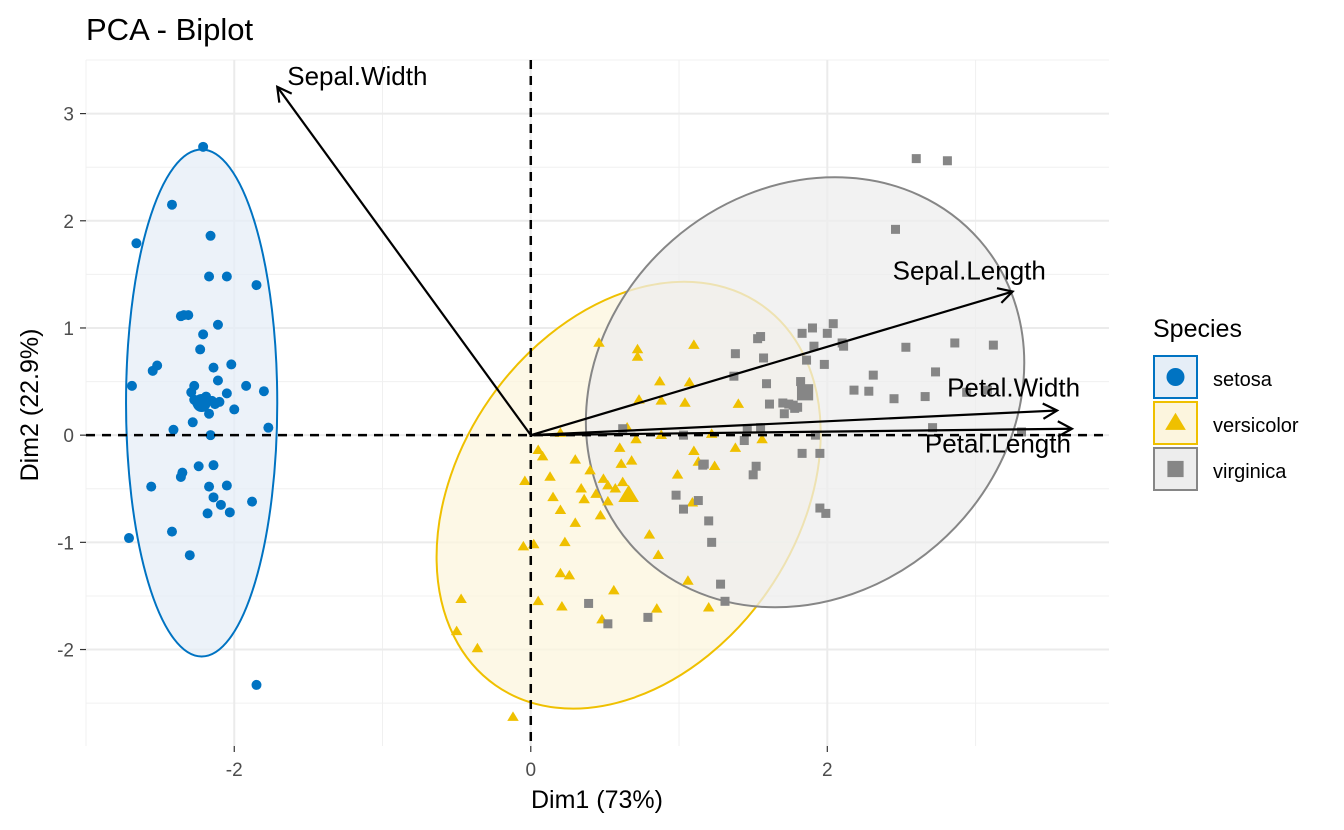 This screenshot has height=830, width=1344. Describe the element at coordinates (1197, 329) in the screenshot. I see `legend-title: Species` at that location.